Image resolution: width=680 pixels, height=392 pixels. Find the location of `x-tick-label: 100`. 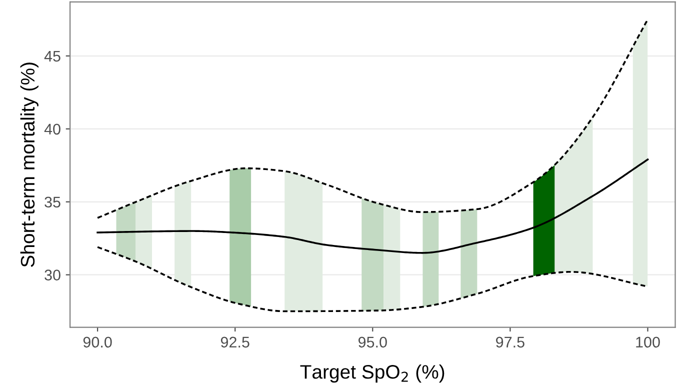

x-tick-label: 100 is located at coordinates (648, 342).